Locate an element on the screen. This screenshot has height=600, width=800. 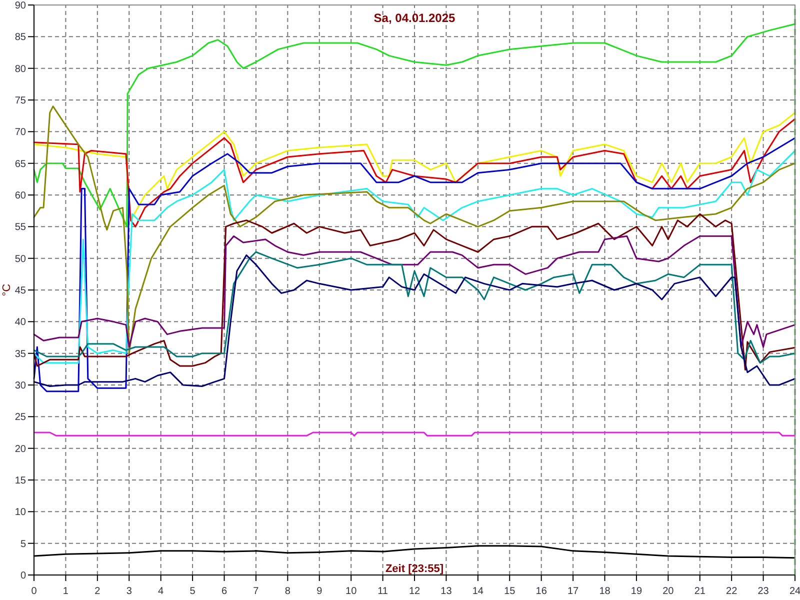
y-tick-label: 5 is located at coordinates (23, 544).